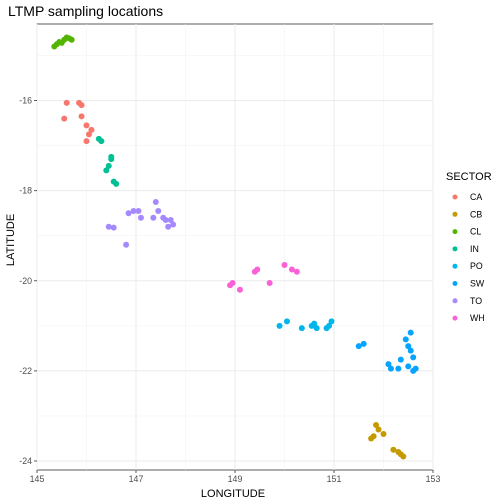 The width and height of the screenshot is (504, 504). Describe the element at coordinates (334, 479) in the screenshot. I see `x-tick-label: 151` at that location.